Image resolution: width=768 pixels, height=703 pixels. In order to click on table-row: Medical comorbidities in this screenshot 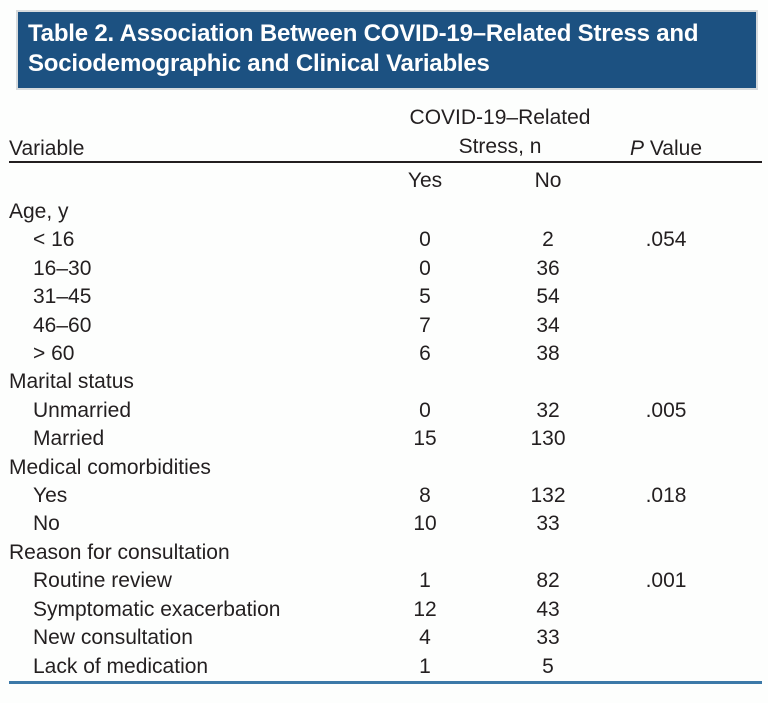, I will do `click(385, 468)`.